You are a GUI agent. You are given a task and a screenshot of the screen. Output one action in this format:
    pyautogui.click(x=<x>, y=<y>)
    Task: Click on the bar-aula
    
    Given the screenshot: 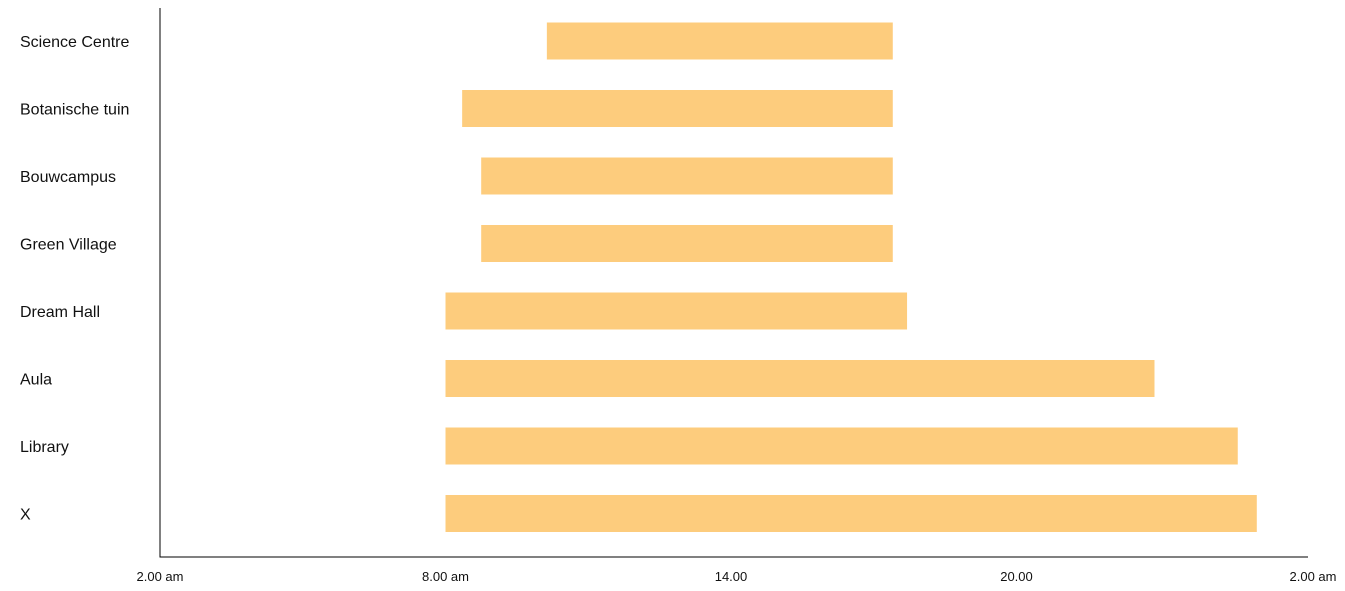 What is the action you would take?
    pyautogui.click(x=800, y=378)
    